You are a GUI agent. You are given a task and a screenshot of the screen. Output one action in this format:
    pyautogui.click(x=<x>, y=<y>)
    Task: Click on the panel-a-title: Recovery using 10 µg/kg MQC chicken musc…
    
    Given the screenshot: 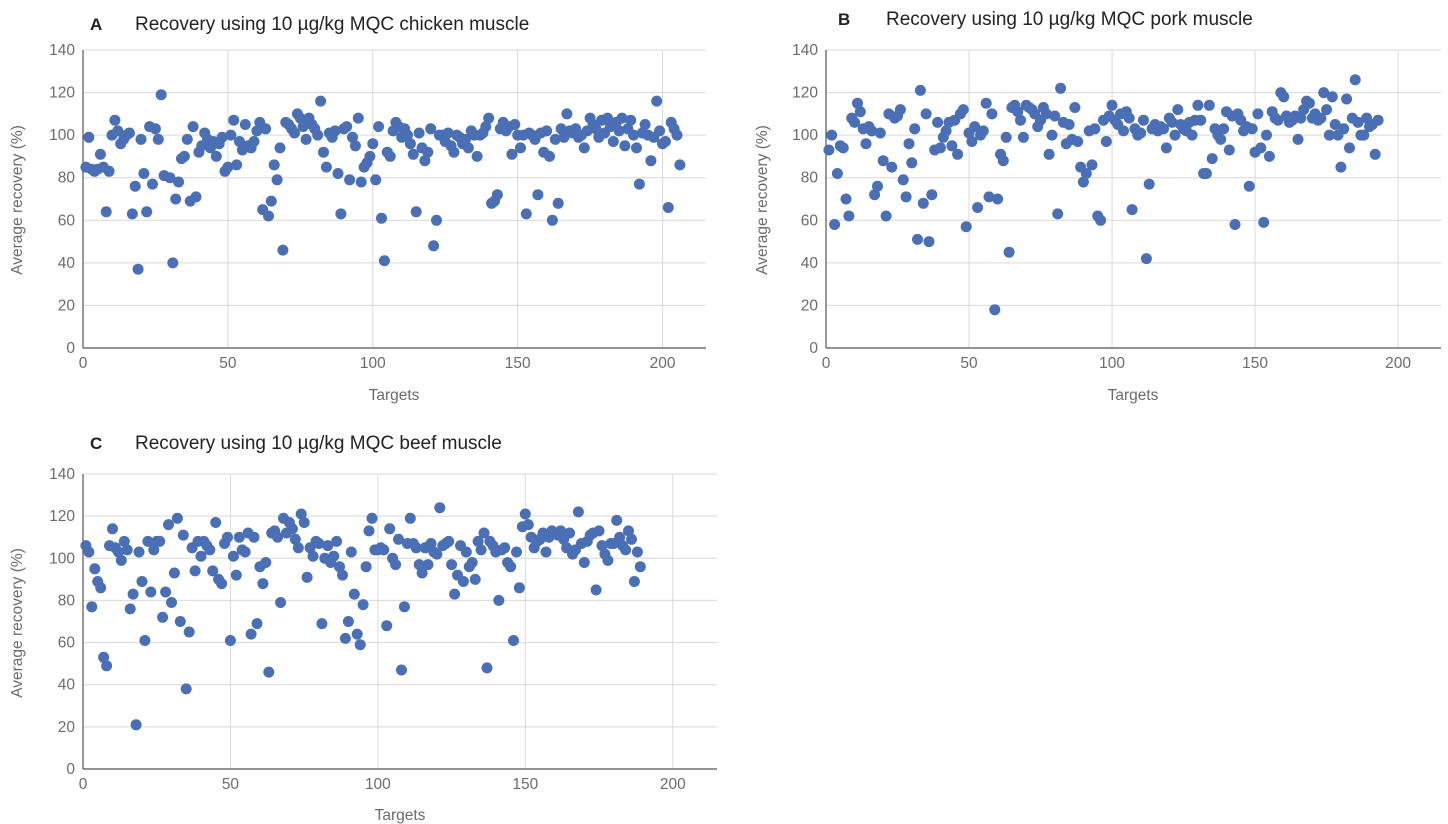 What is the action you would take?
    pyautogui.click(x=332, y=24)
    